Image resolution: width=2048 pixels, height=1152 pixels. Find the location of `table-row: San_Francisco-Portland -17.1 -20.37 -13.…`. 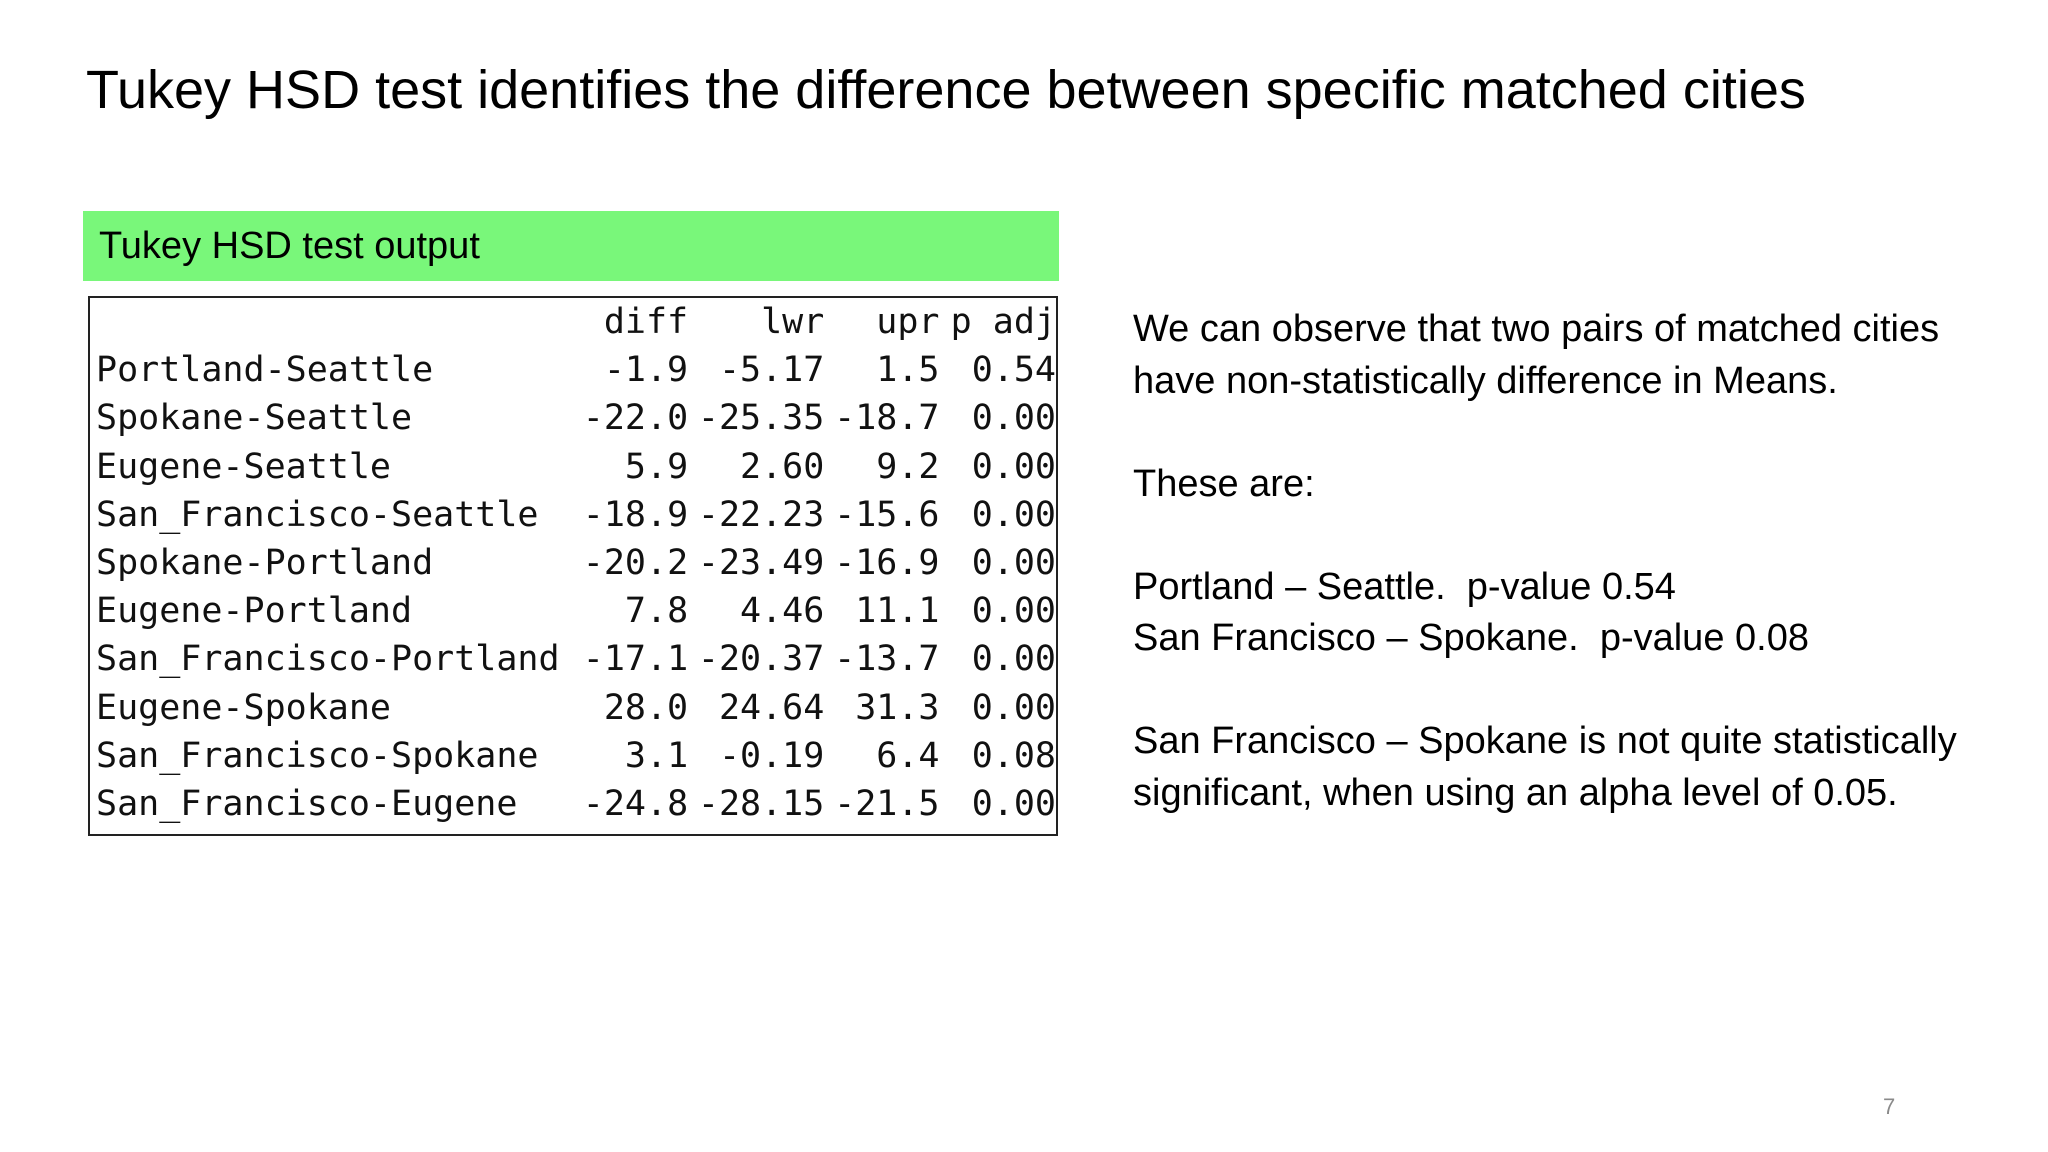

table-row: San_Francisco-Portland -17.1 -20.37 -13.… is located at coordinates (576, 659).